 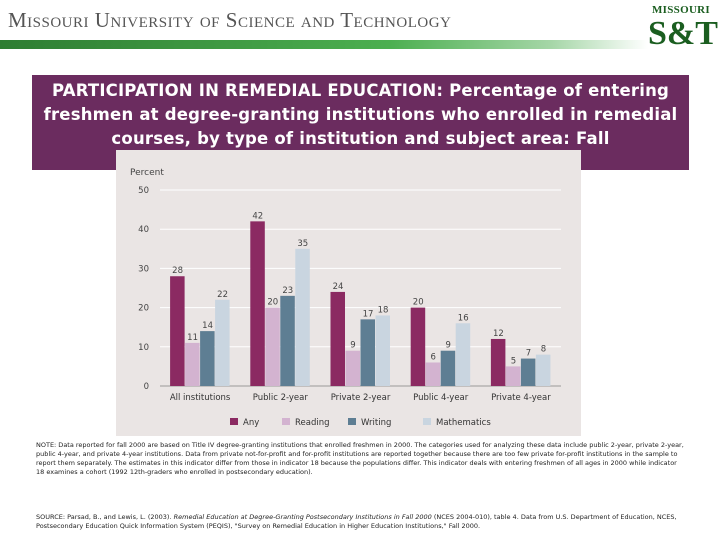 I want to click on data-label: 17, so click(x=368, y=314).